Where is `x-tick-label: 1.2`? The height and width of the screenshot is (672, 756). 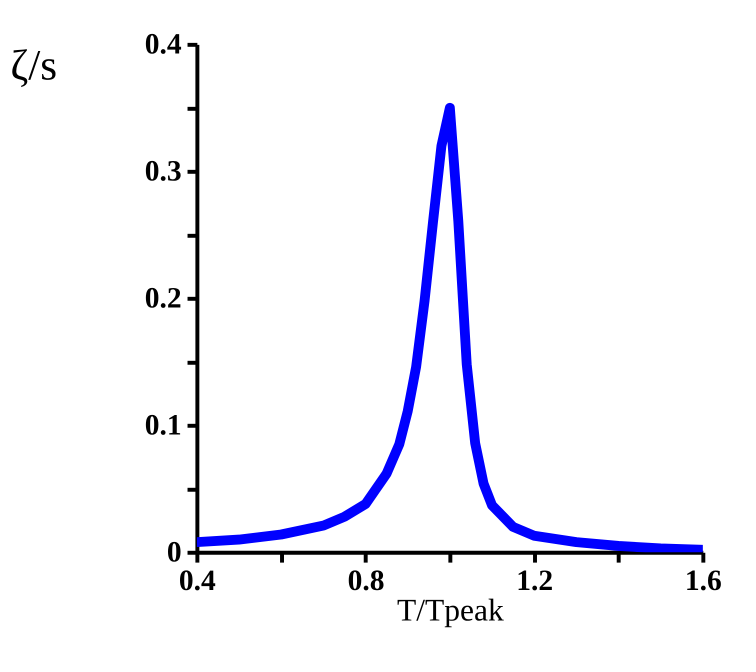
x-tick-label: 1.2 is located at coordinates (535, 581).